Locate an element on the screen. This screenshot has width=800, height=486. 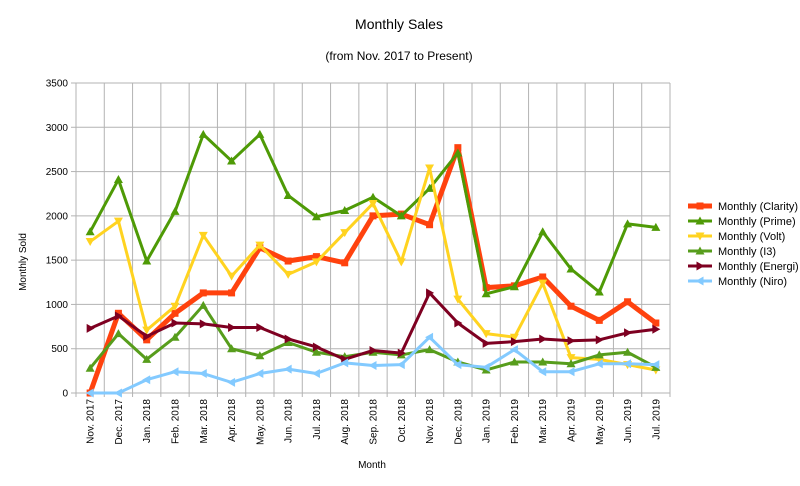
x-tick-label: Feb. 2018 is located at coordinates (176, 421).